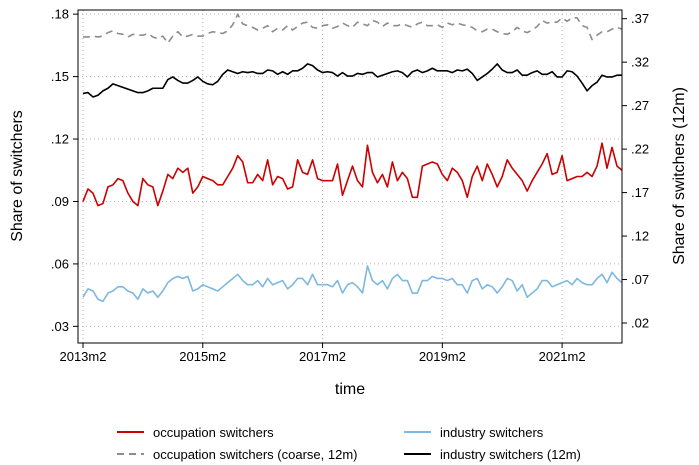  Describe the element at coordinates (640, 279) in the screenshot. I see `right-tick-label: .07` at that location.